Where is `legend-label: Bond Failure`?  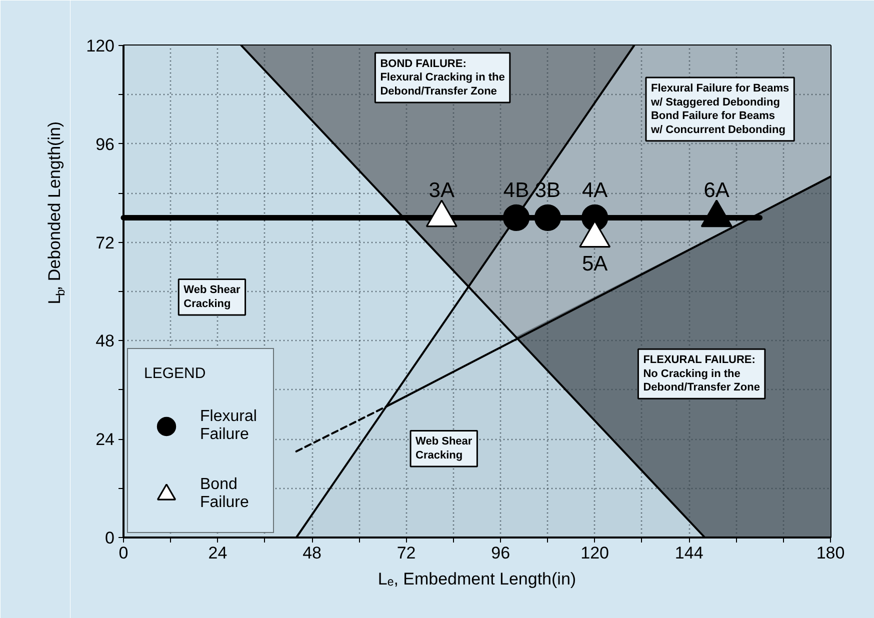 legend-label: Bond Failure is located at coordinates (224, 494).